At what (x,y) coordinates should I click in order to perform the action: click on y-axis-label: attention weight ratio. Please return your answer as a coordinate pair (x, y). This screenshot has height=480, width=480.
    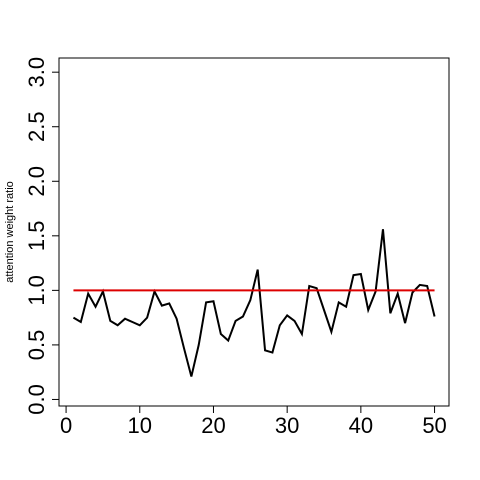
    Looking at the image, I should click on (10, 232).